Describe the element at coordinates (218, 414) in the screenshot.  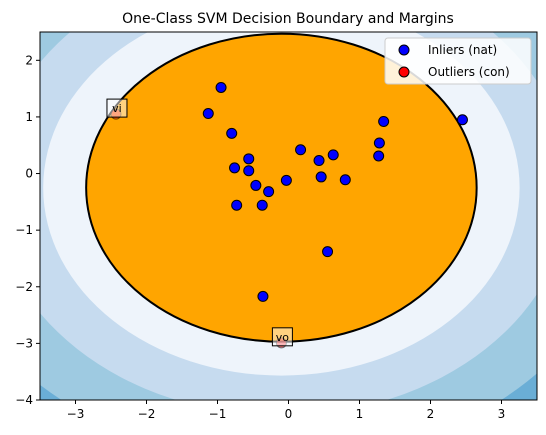
I see `x-tick-label: −1` at that location.